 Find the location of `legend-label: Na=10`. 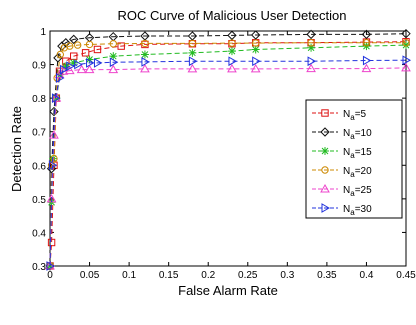

legend-label: Na=10 is located at coordinates (357, 134).